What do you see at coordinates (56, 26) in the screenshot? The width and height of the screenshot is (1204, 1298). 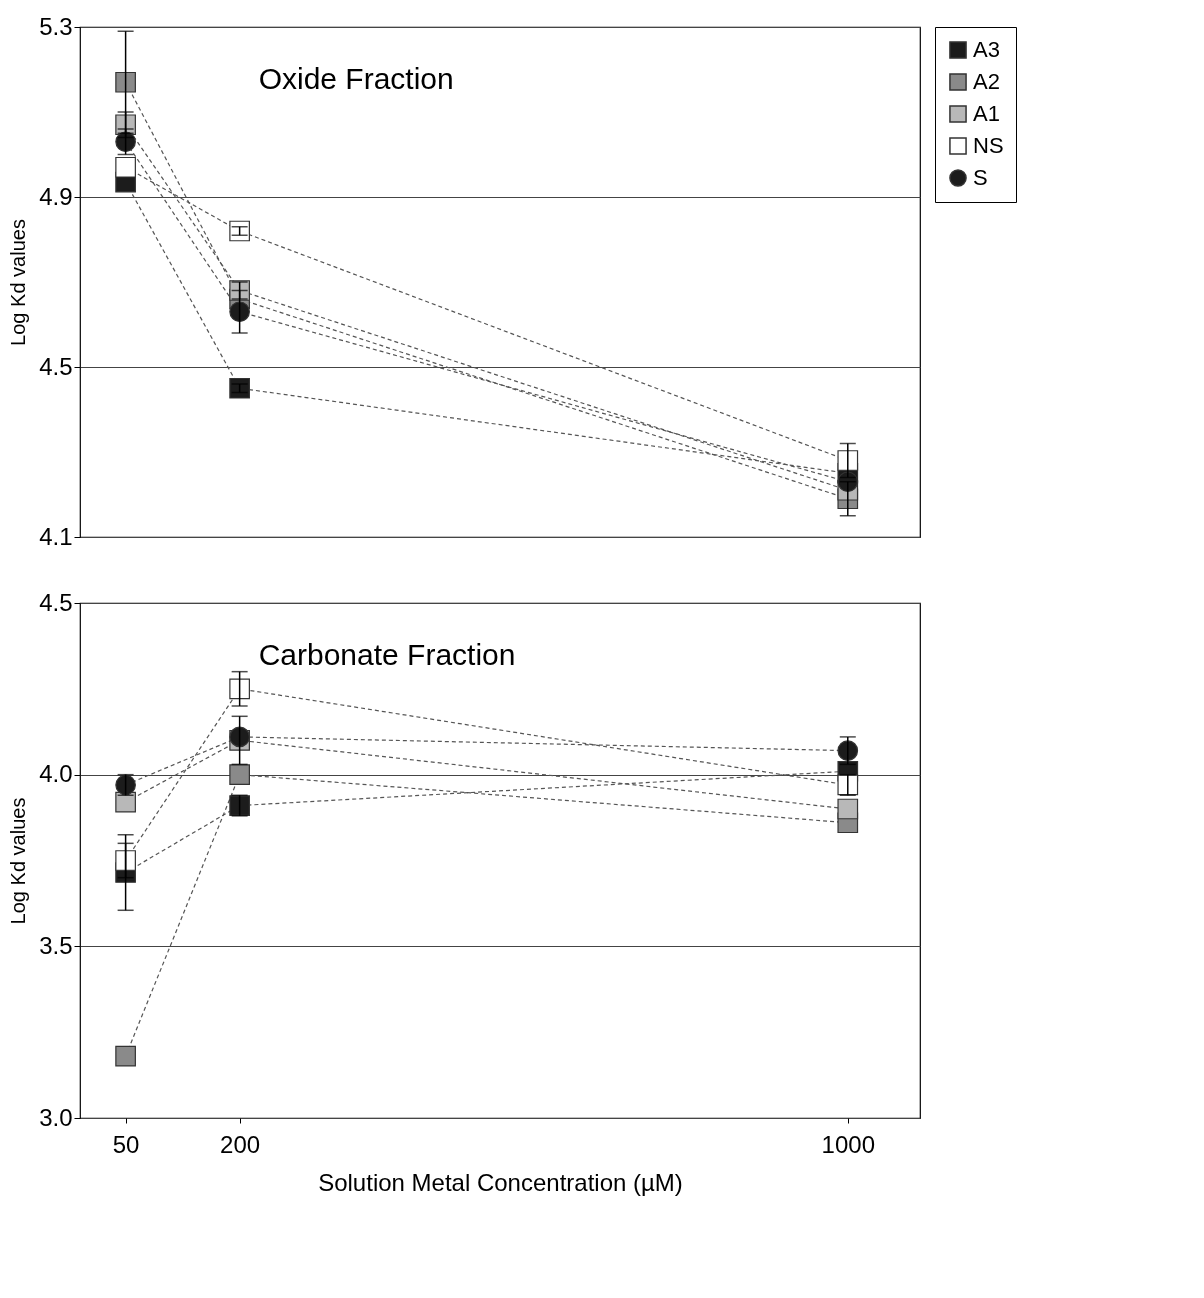 I see `y-tick-label: 5.3` at bounding box center [56, 26].